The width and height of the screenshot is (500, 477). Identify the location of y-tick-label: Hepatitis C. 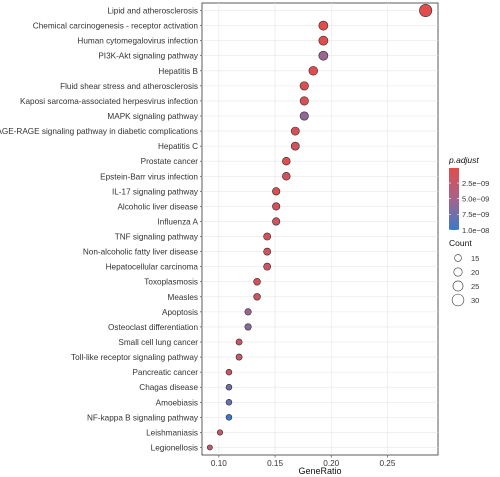
(178, 146).